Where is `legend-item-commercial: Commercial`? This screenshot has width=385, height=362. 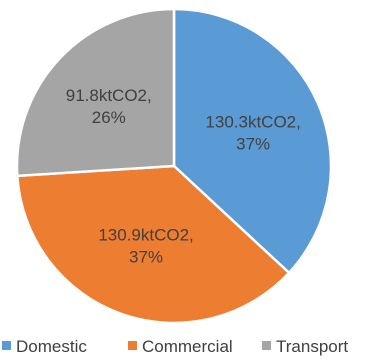 legend-item-commercial: Commercial is located at coordinates (180, 346).